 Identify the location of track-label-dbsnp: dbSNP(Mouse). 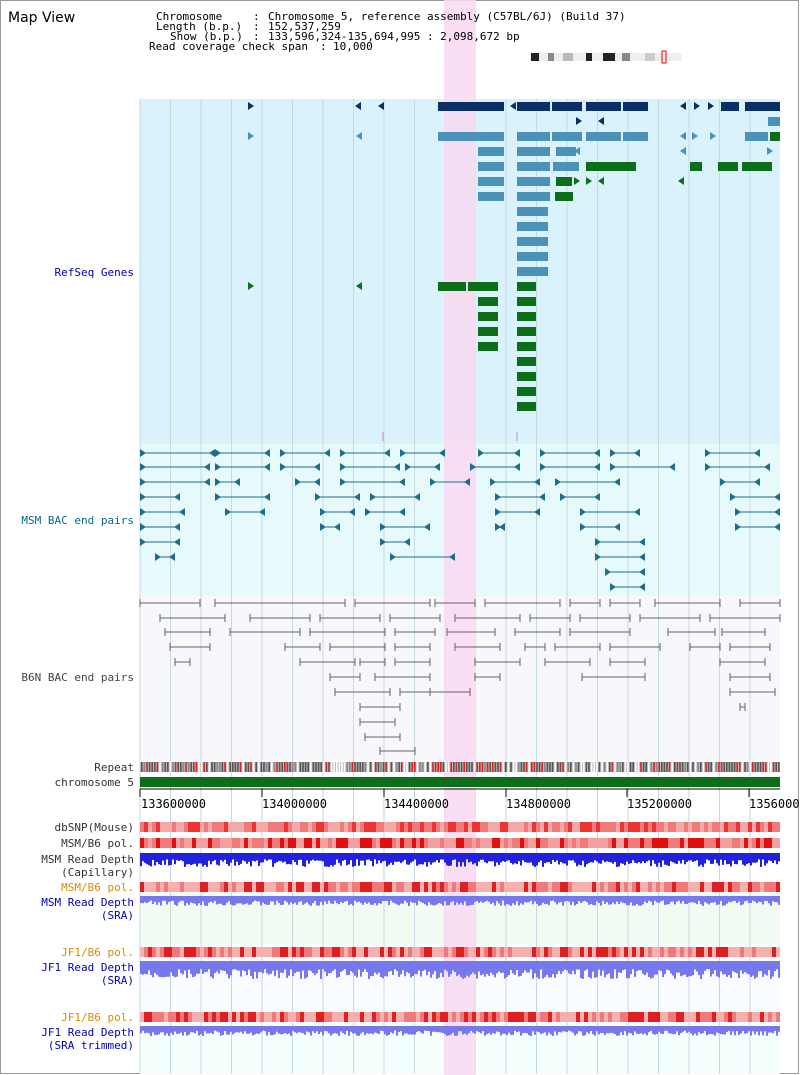
(94, 827).